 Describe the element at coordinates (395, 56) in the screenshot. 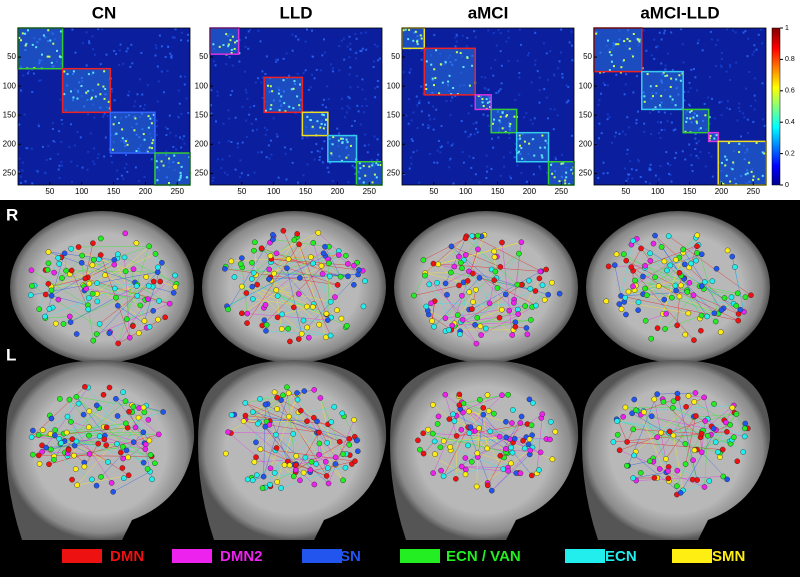

I see `y-tick-label: 50` at that location.